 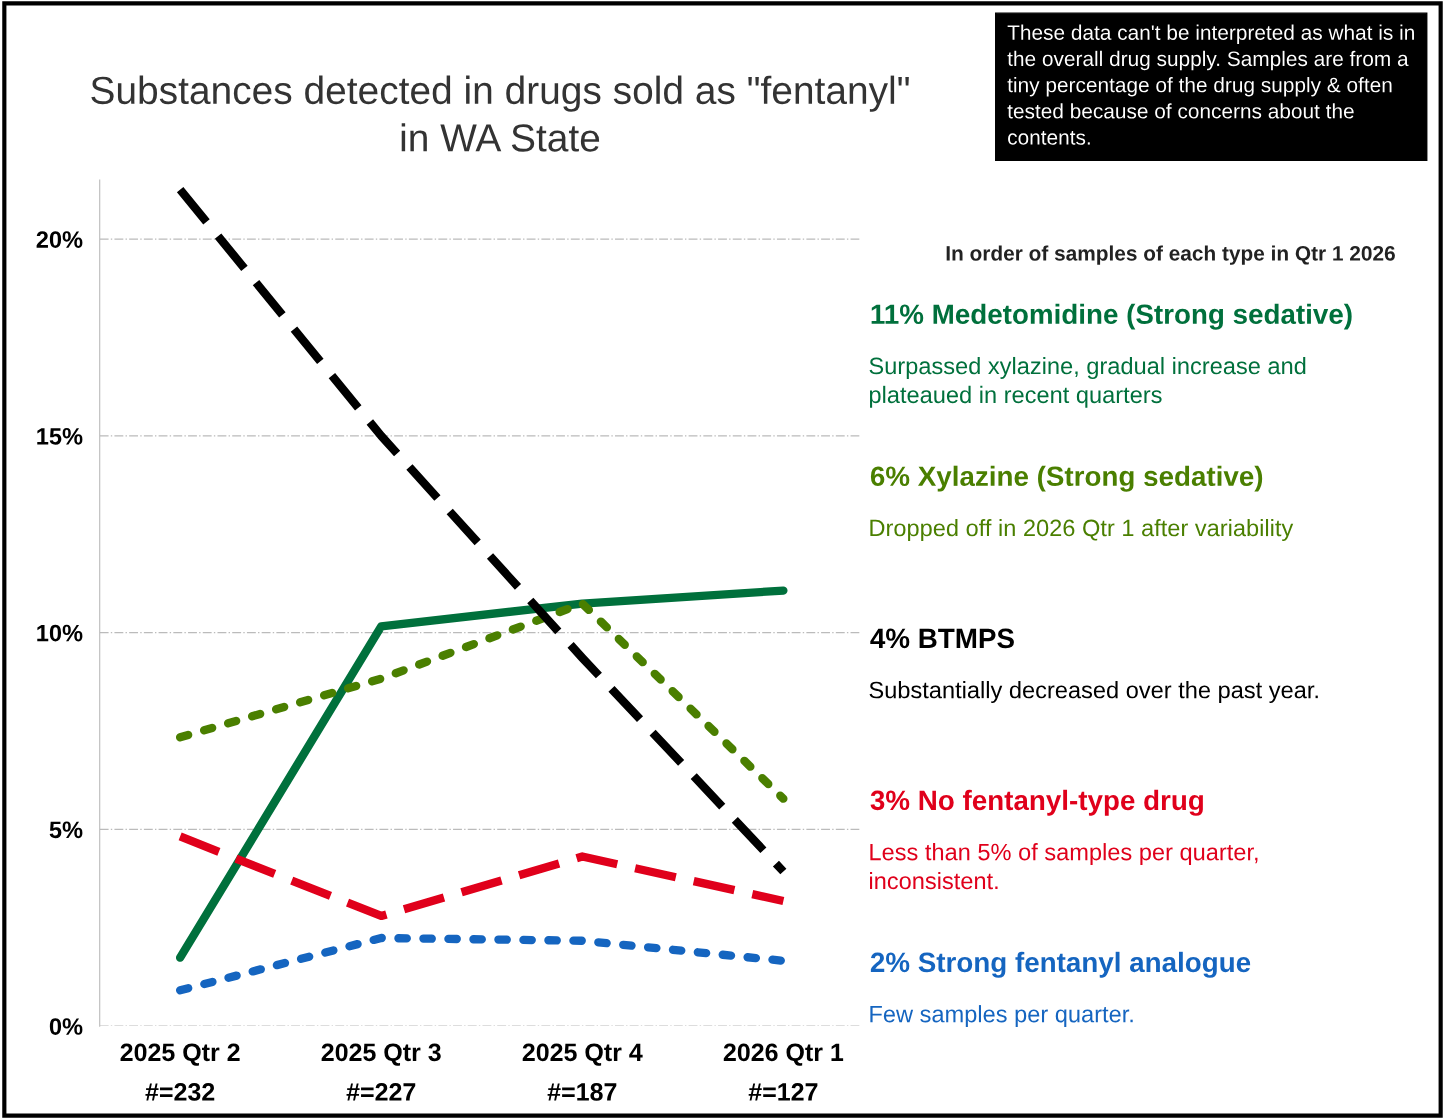 What do you see at coordinates (1093, 692) in the screenshot?
I see `text: Substantially decreased over the past year.` at bounding box center [1093, 692].